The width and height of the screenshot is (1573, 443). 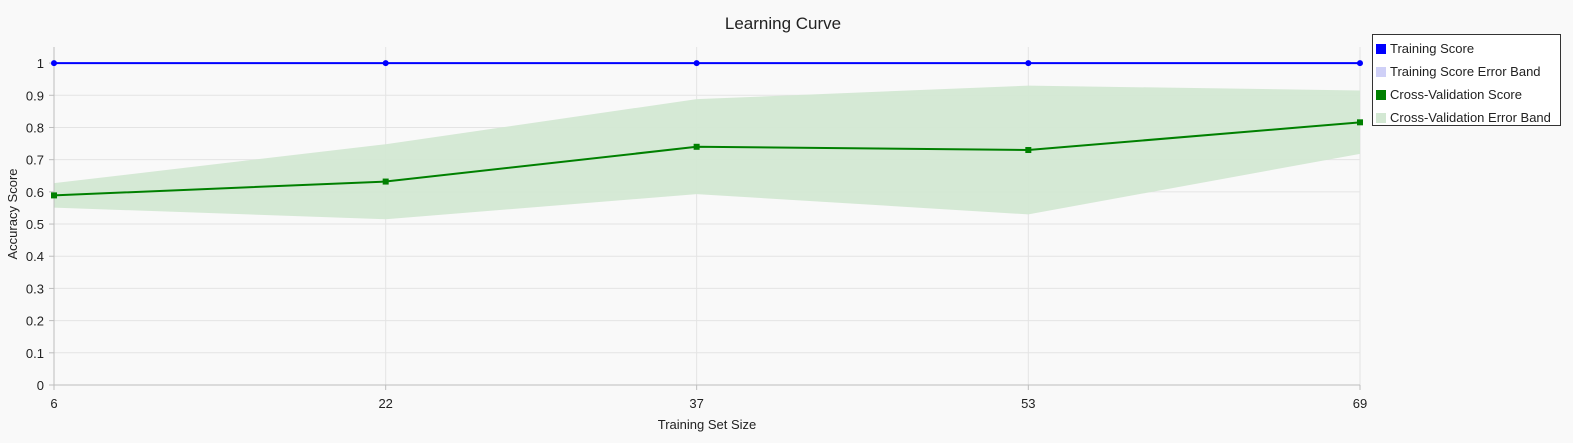 What do you see at coordinates (35, 321) in the screenshot?
I see `y-tick-label: 0.2` at bounding box center [35, 321].